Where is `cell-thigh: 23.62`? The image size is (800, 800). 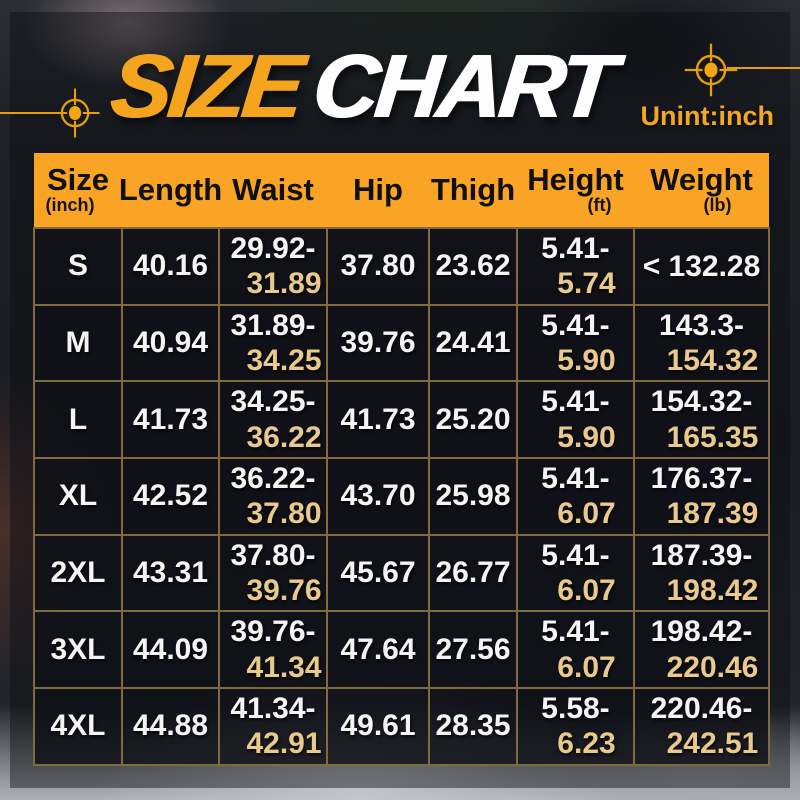 cell-thigh: 23.62 is located at coordinates (473, 266).